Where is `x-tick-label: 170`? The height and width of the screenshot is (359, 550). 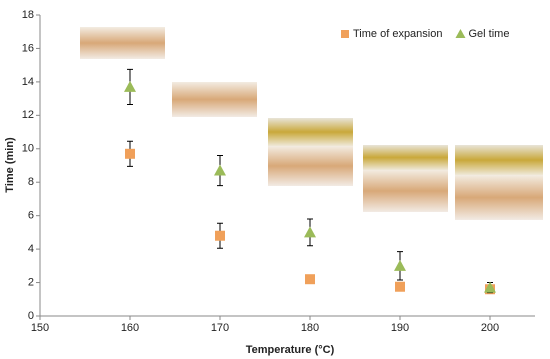 x-tick-label: 170 is located at coordinates (220, 328).